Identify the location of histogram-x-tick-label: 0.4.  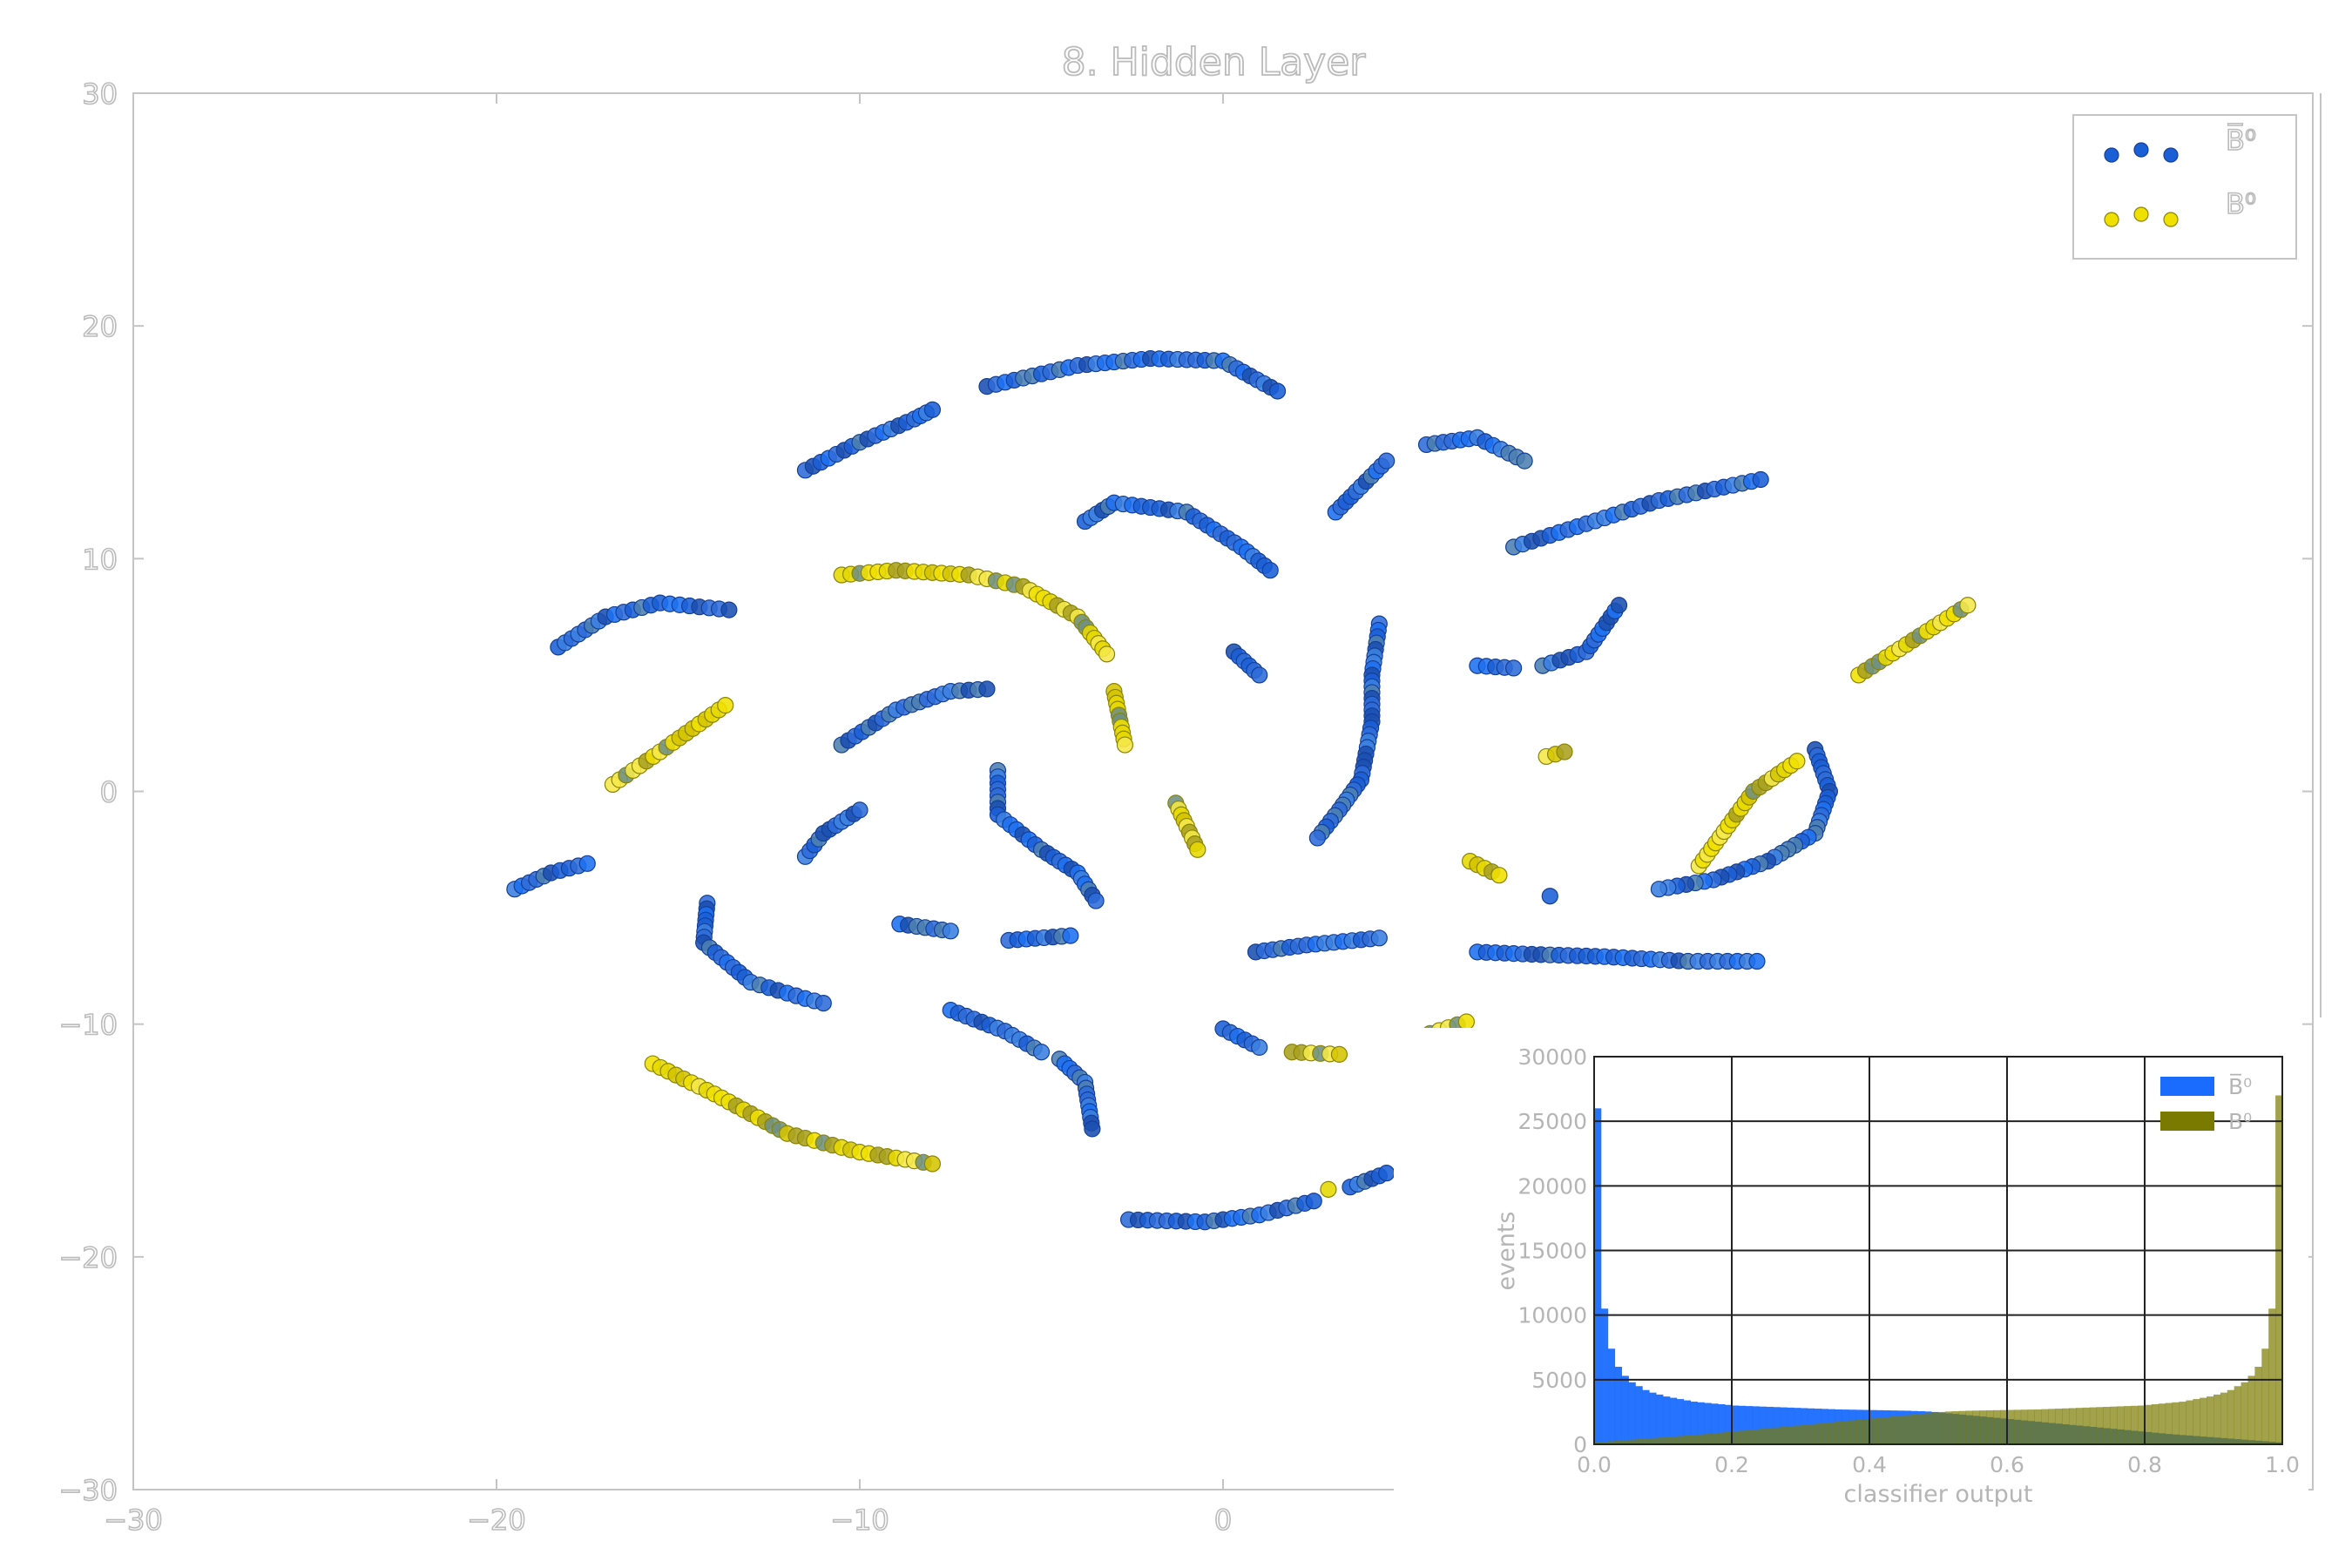
(1870, 1464).